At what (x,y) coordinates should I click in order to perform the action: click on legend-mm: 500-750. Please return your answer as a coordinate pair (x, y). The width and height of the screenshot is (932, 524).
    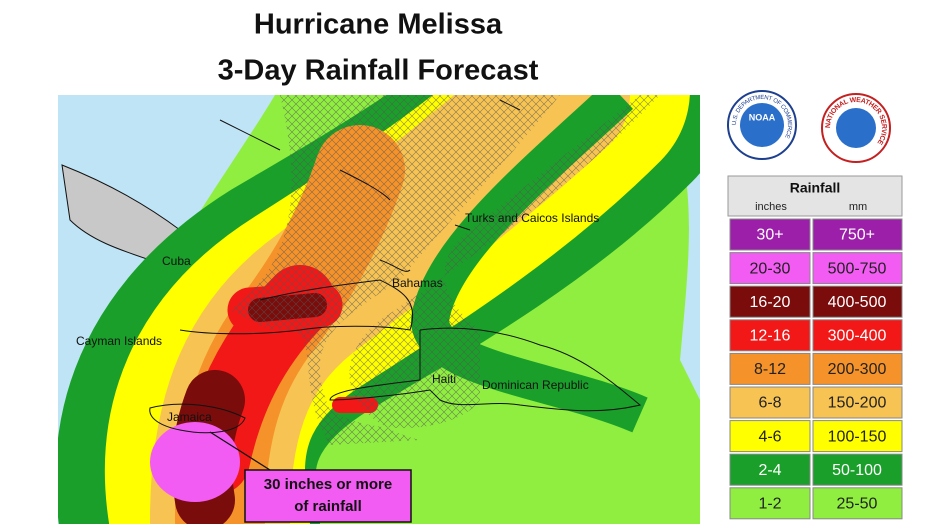
    Looking at the image, I should click on (857, 268).